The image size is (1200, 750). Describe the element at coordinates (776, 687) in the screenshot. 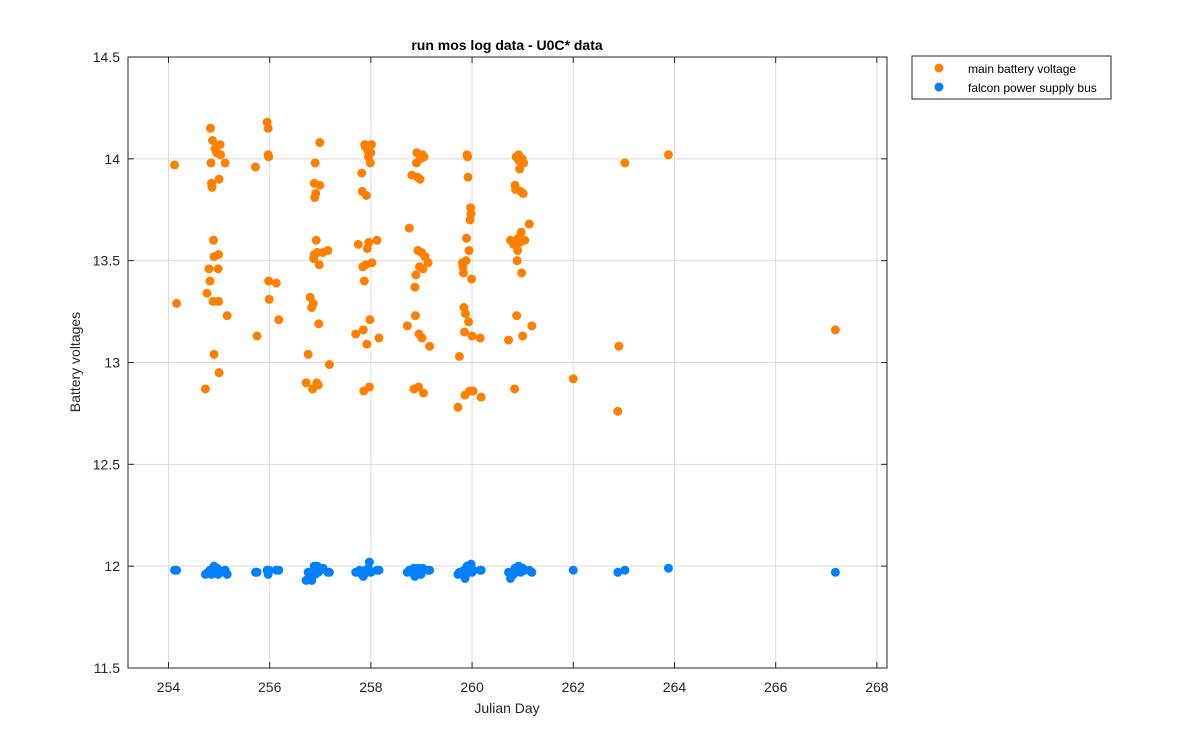

I see `x-tick-label: 266` at that location.